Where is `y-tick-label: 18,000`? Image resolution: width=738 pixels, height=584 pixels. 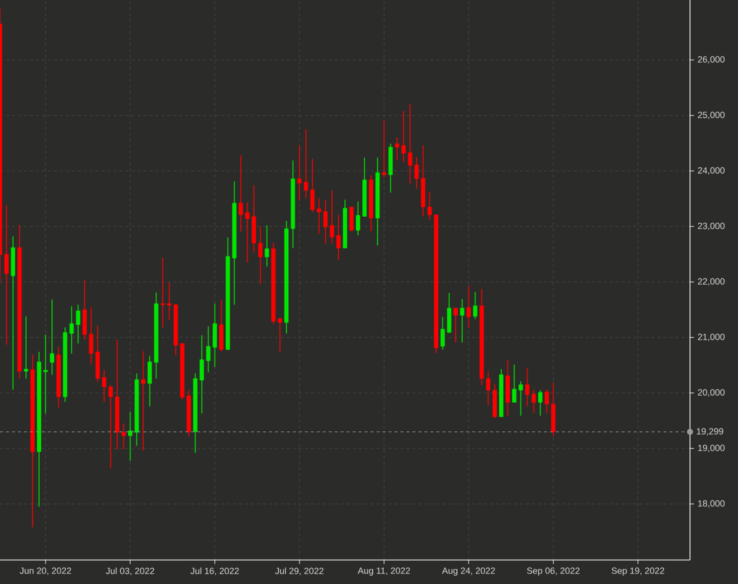
y-tick-label: 18,000 is located at coordinates (711, 504).